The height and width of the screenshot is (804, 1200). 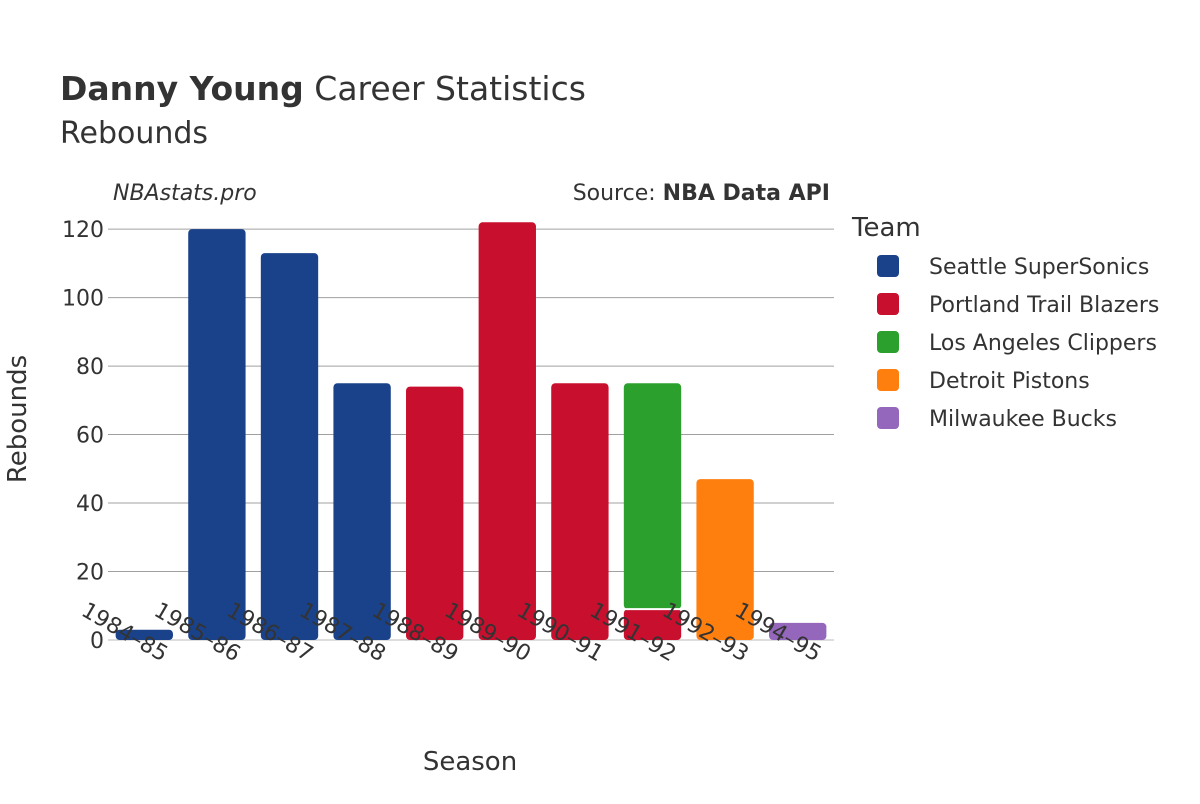 I want to click on source-name: NBA Data API, so click(x=746, y=193).